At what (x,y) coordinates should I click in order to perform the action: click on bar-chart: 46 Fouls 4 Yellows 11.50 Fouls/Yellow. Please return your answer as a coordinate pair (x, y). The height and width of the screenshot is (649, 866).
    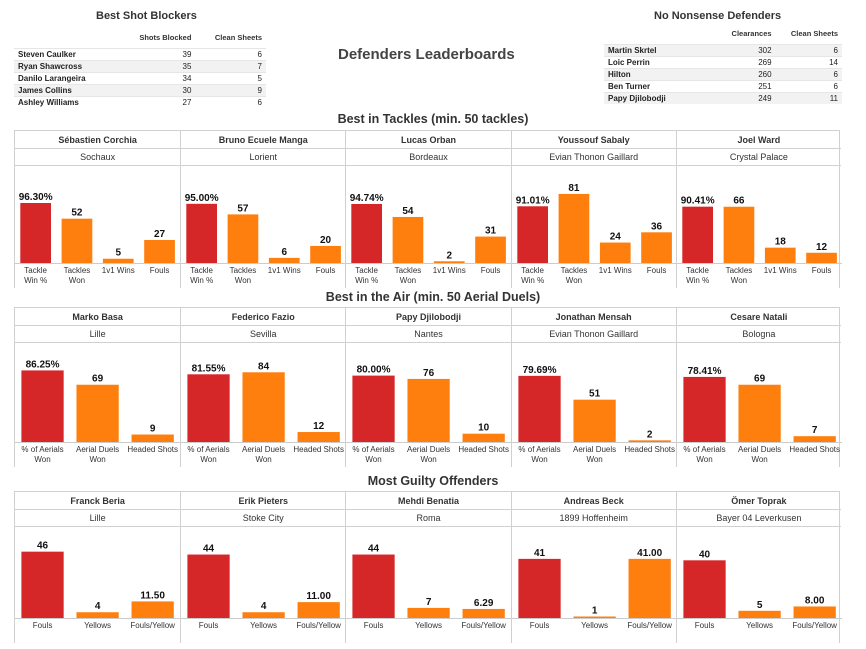
    Looking at the image, I should click on (98, 585).